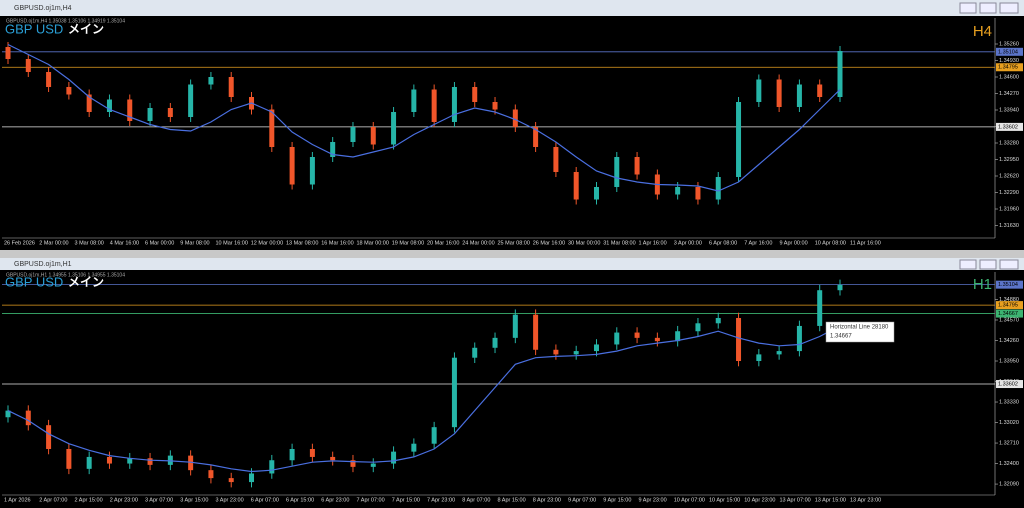  What do you see at coordinates (1009, 61) in the screenshot?
I see `y-tick-label: 1.34930` at bounding box center [1009, 61].